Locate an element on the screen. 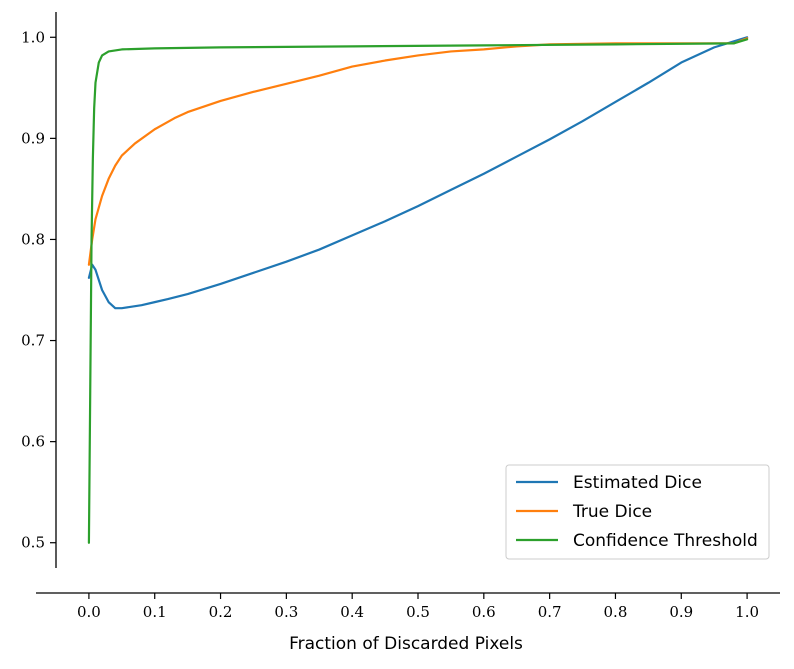 Image resolution: width=794 pixels, height=669 pixels. x-tick-label: 0.0 is located at coordinates (89, 612).